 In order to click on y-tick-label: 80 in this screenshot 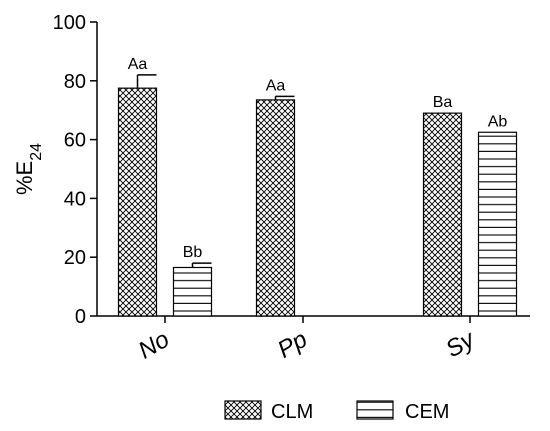, I will do `click(75, 82)`.